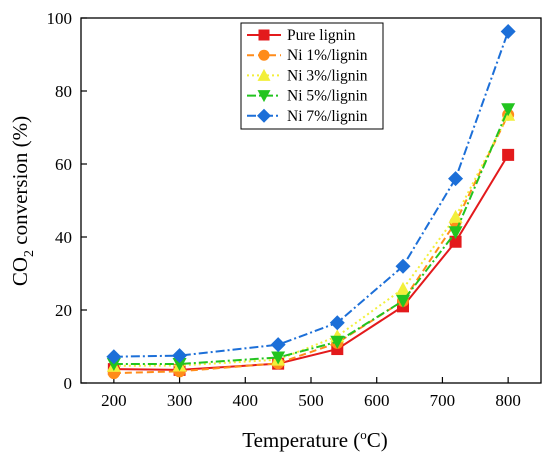  Describe the element at coordinates (68, 383) in the screenshot. I see `y-tick-label-0: 0` at that location.